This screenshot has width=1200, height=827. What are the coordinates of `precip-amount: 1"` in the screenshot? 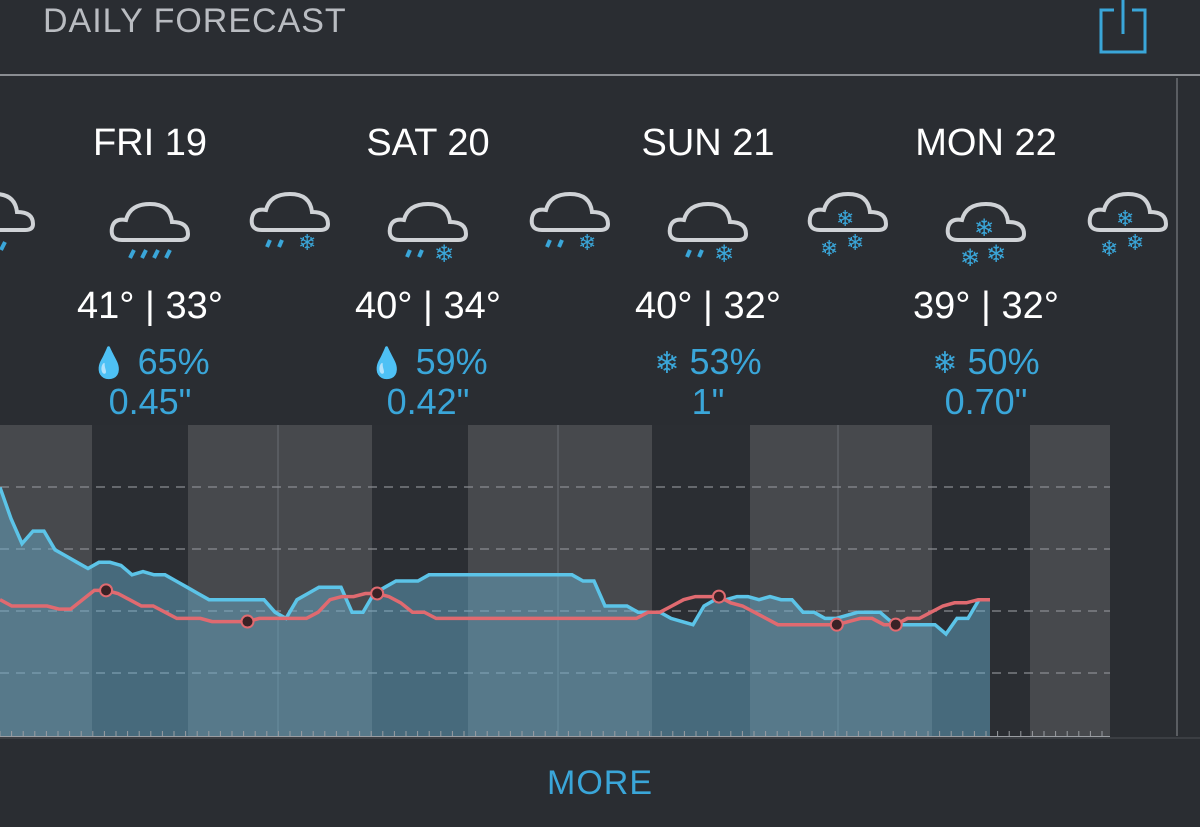 It's located at (708, 401).